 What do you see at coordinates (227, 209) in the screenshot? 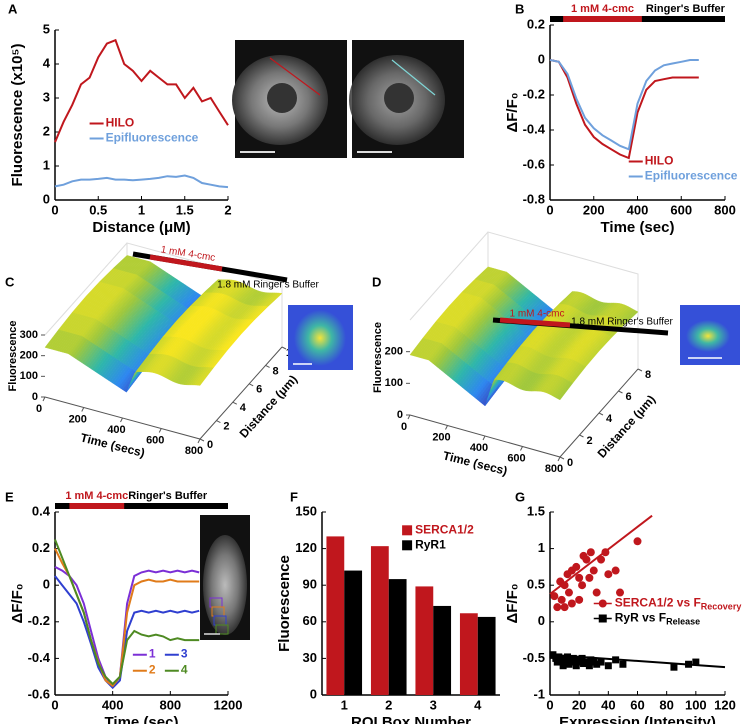
I see `x-tick-label: 2` at bounding box center [227, 209].